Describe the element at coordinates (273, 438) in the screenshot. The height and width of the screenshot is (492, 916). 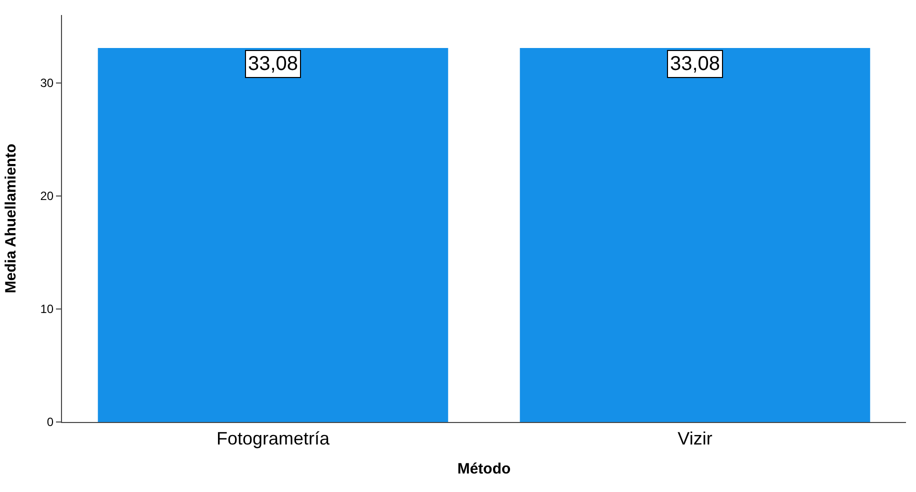
I see `x-tick-label: Fotogrametría` at that location.